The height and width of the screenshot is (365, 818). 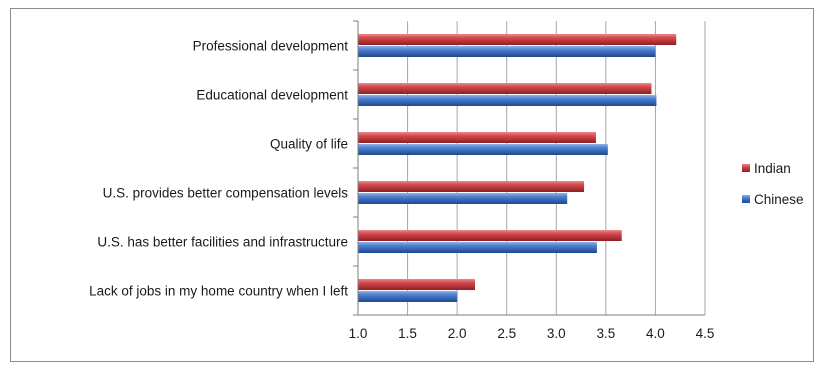 I want to click on x-tick-label: 4.5, so click(x=705, y=333).